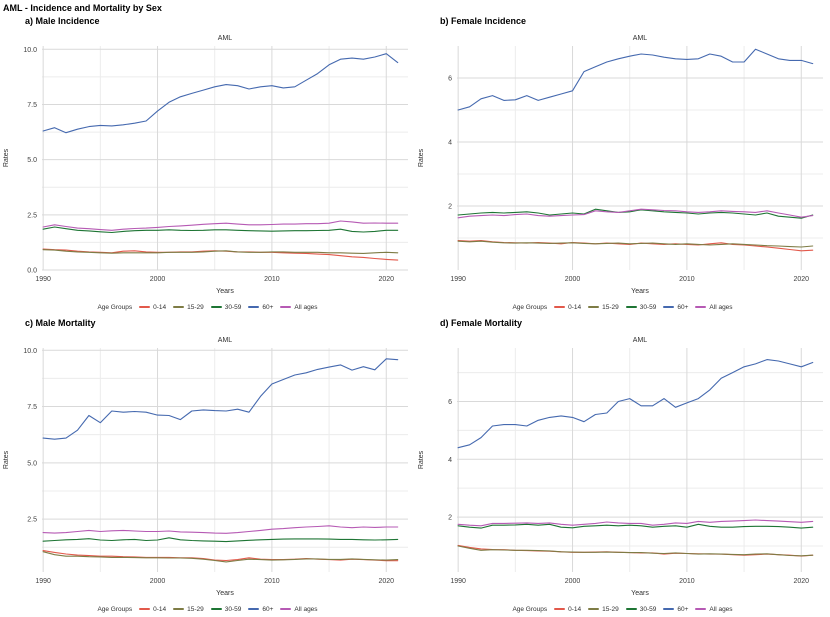 The width and height of the screenshot is (830, 617). What do you see at coordinates (32, 271) in the screenshot?
I see `y-tick-label: 0.0` at bounding box center [32, 271].